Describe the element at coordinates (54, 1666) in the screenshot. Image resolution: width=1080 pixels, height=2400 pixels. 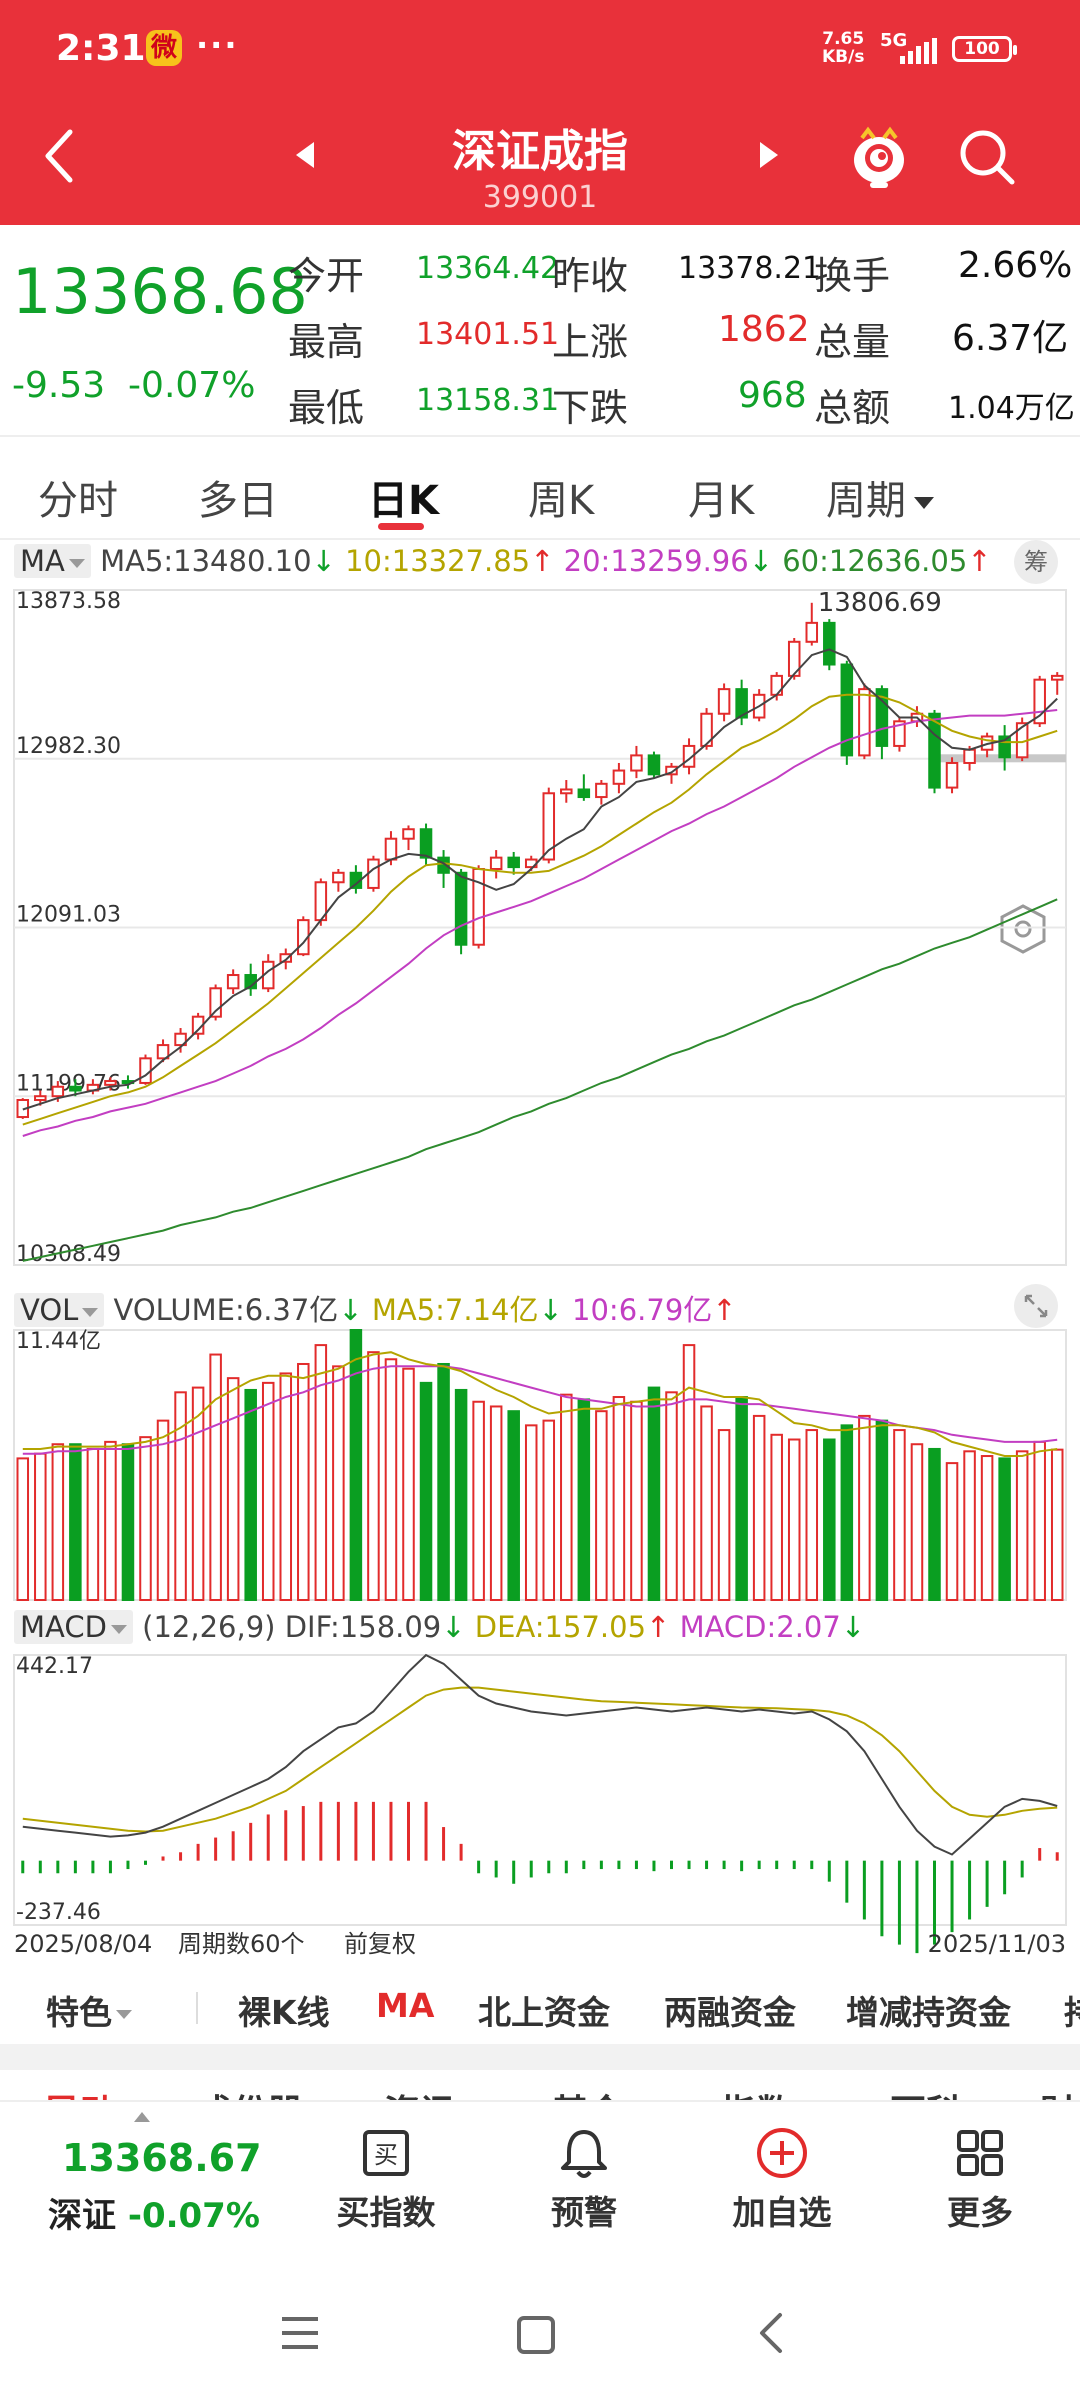
I see `macd-tick-label: 442.17` at that location.